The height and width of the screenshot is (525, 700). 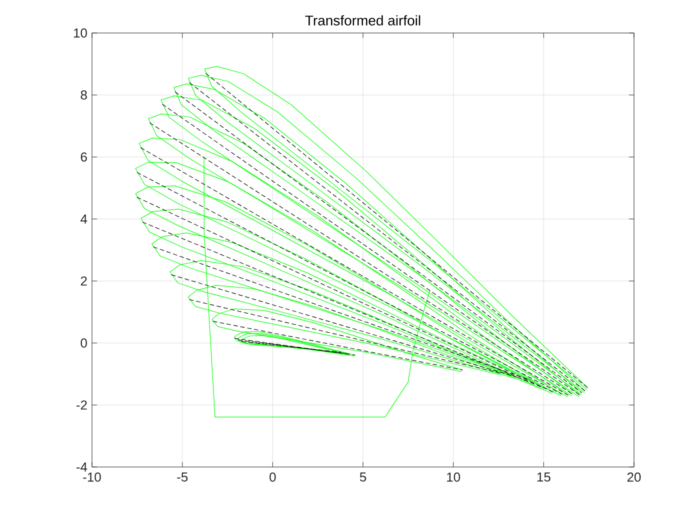 What do you see at coordinates (453, 477) in the screenshot?
I see `x-tick-label: 10` at bounding box center [453, 477].